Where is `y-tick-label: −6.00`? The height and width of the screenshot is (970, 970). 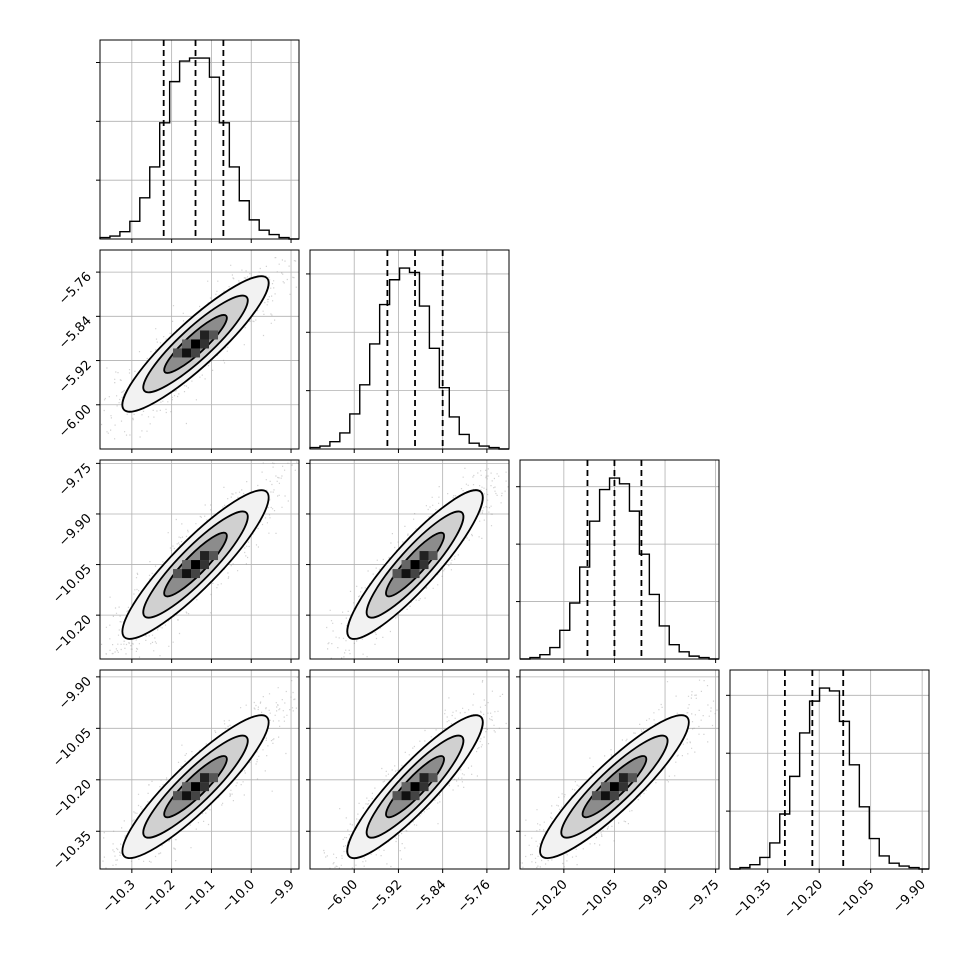 y-tick-label: −6.00 is located at coordinates (75, 421).